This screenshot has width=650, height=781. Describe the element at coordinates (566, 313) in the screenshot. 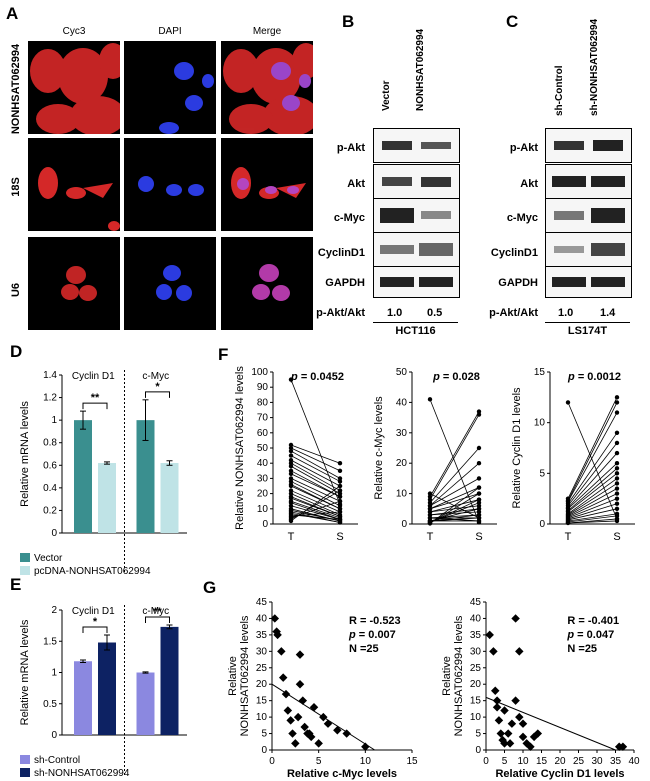

I see `ratio-value-sh-control: 1.0` at that location.